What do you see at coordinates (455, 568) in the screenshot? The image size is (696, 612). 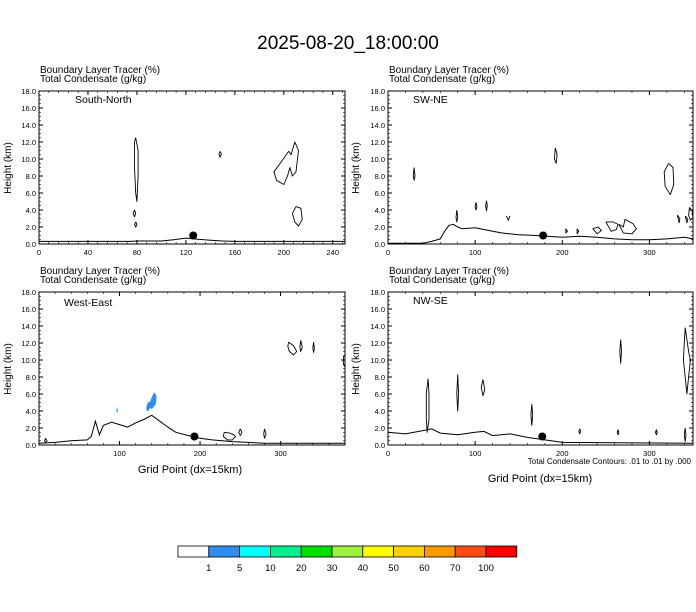 I see `colorbar-label: 70` at bounding box center [455, 568].